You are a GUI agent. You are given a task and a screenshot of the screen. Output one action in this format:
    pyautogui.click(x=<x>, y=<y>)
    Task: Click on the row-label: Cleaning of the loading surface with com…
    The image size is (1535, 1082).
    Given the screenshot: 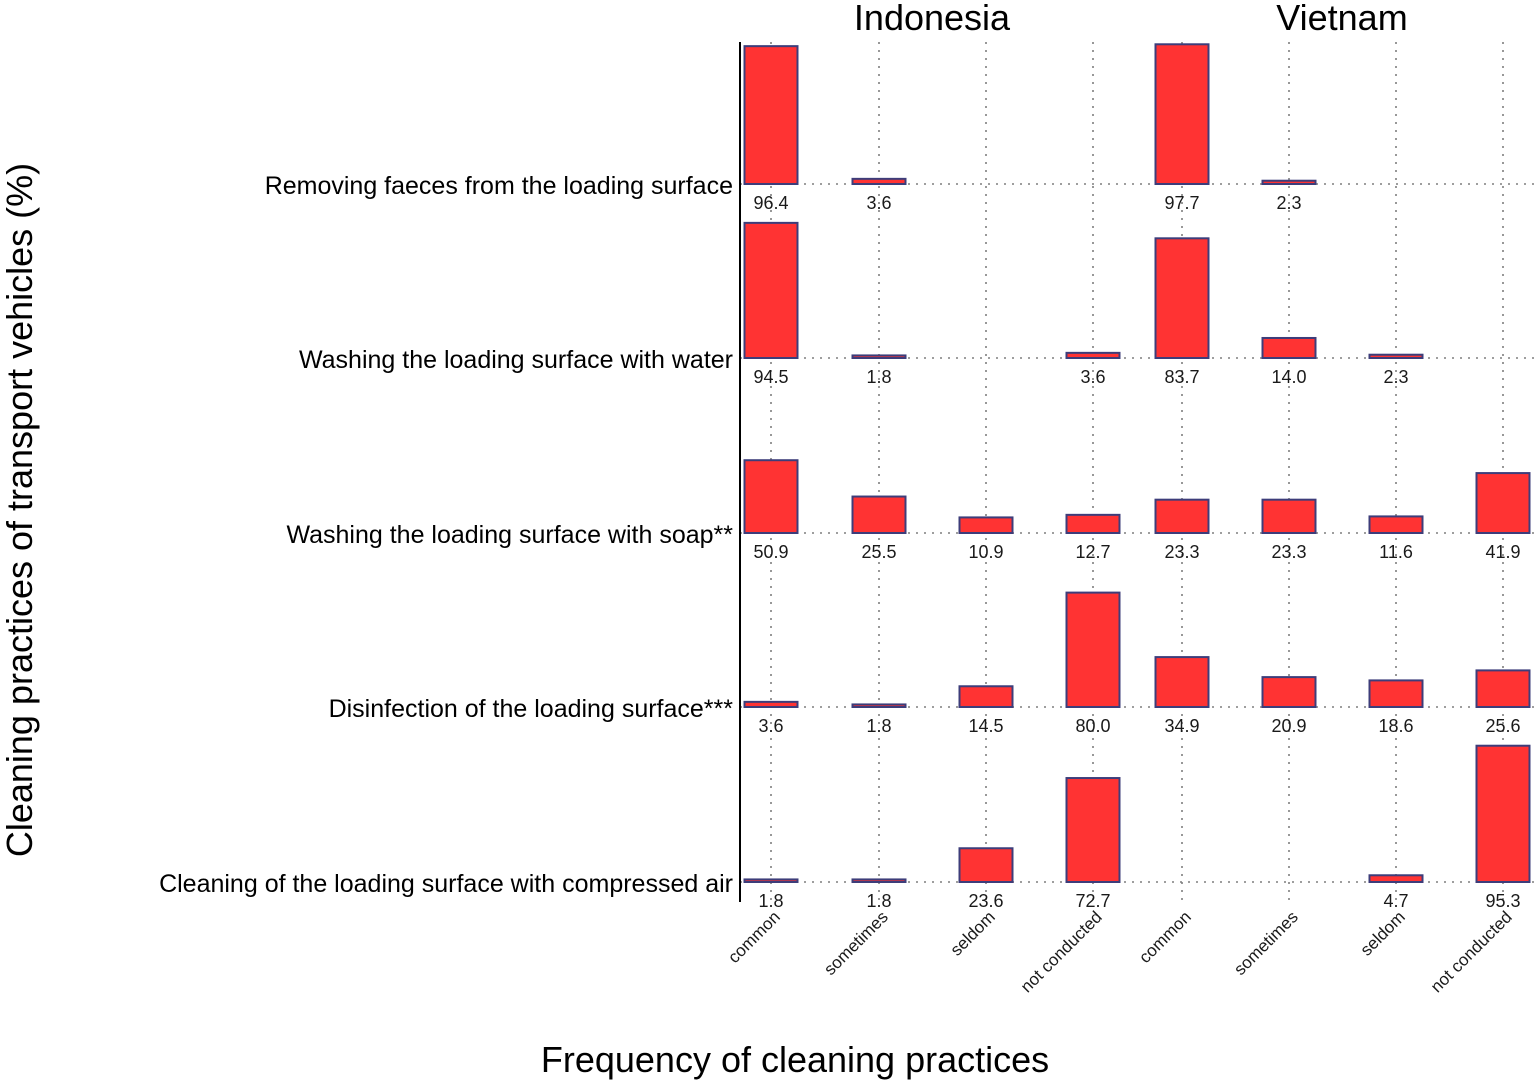 What is the action you would take?
    pyautogui.click(x=446, y=884)
    